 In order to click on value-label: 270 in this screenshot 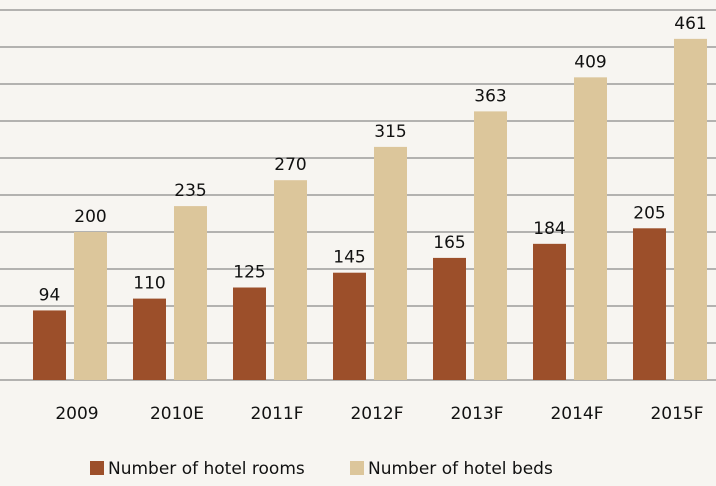, I will do `click(290, 165)`.